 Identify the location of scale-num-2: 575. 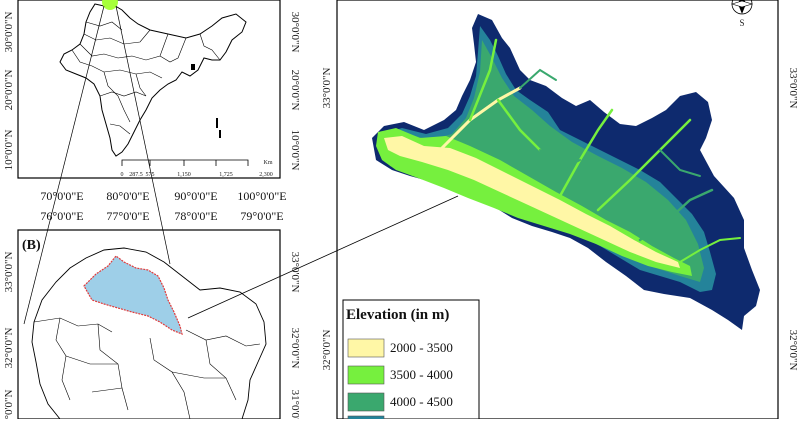
(150, 175).